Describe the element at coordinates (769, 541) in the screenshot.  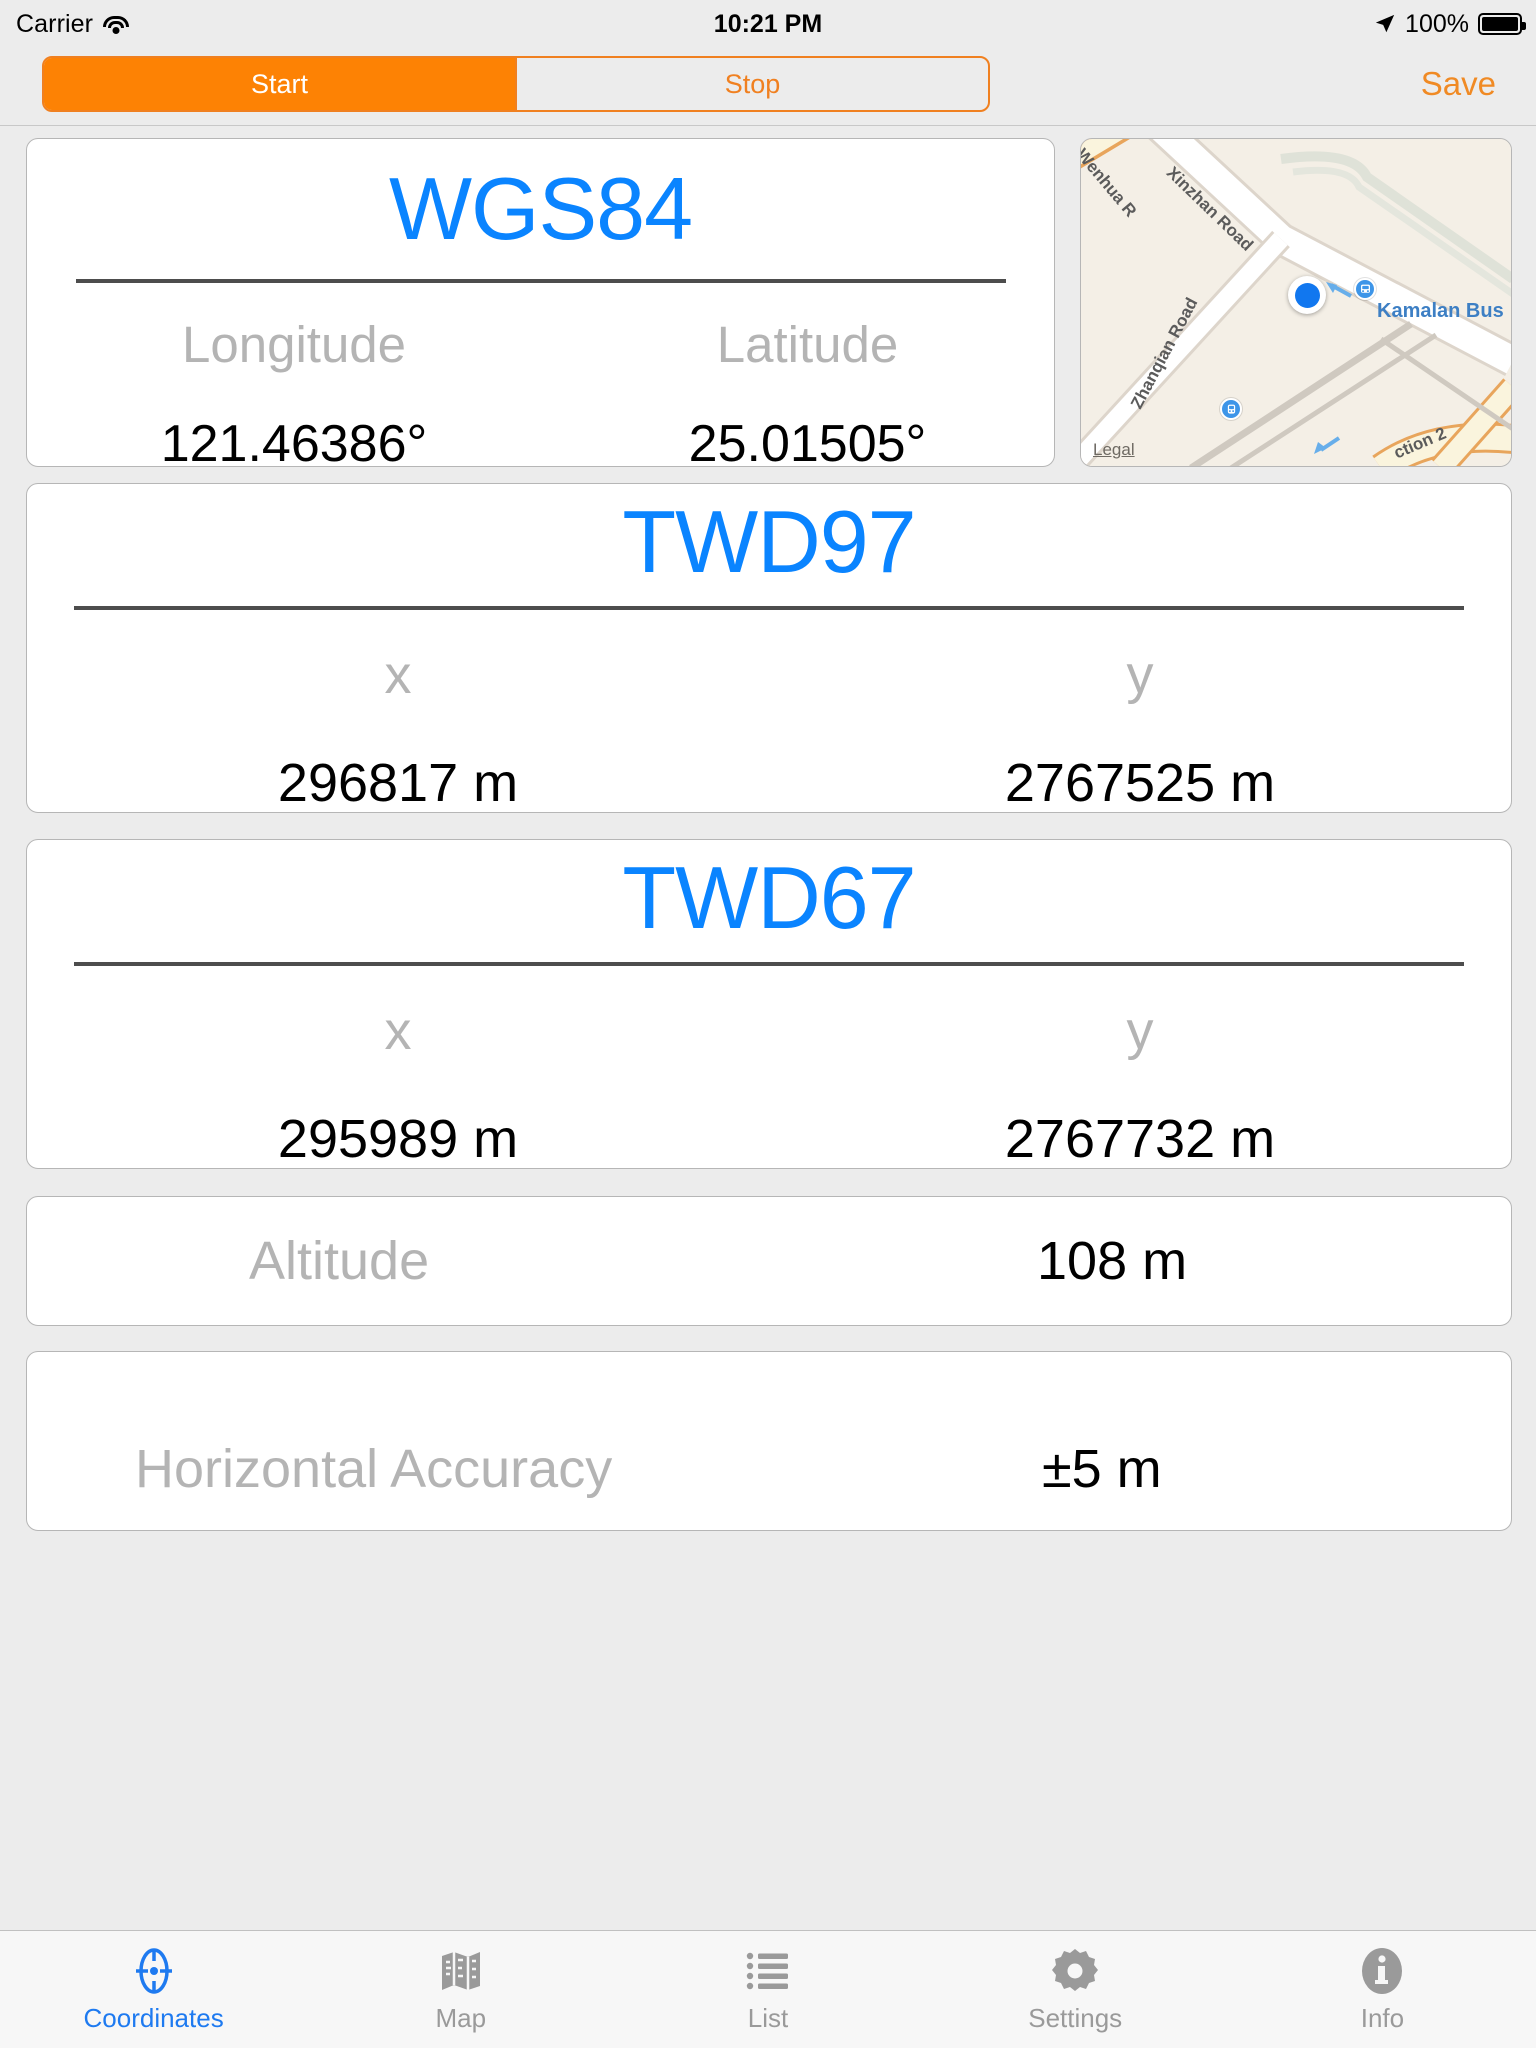
I see `twd97-title: TWD97` at that location.